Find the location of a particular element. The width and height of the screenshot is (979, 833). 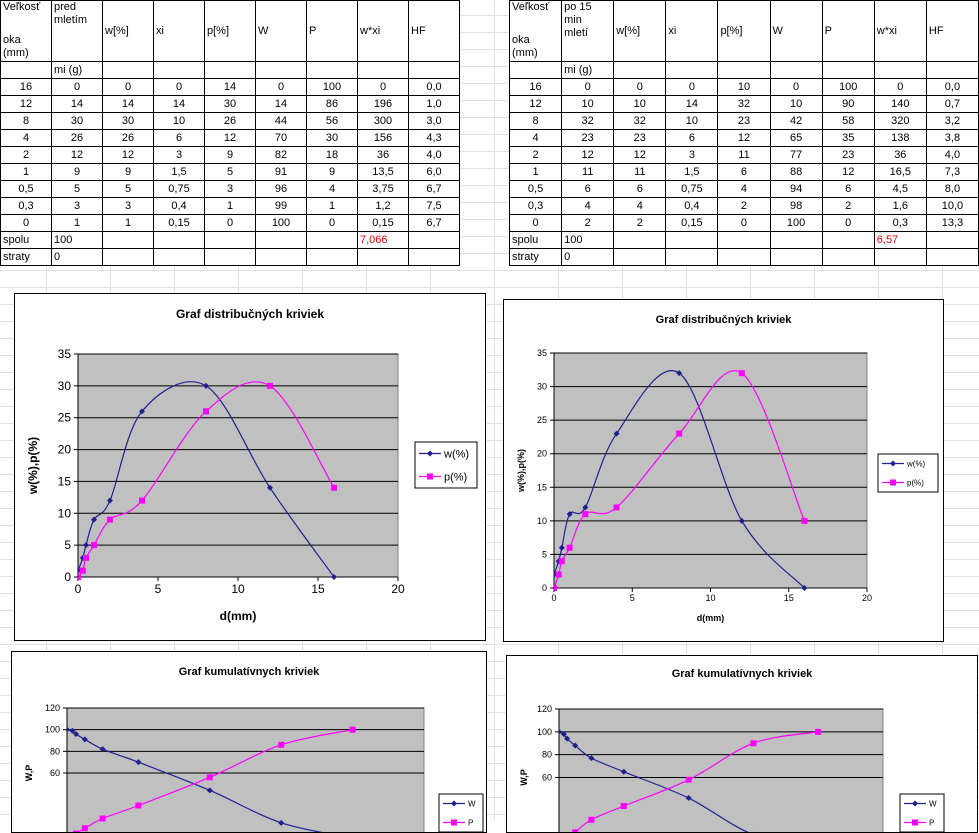

data-cell: 3,8 is located at coordinates (952, 138).